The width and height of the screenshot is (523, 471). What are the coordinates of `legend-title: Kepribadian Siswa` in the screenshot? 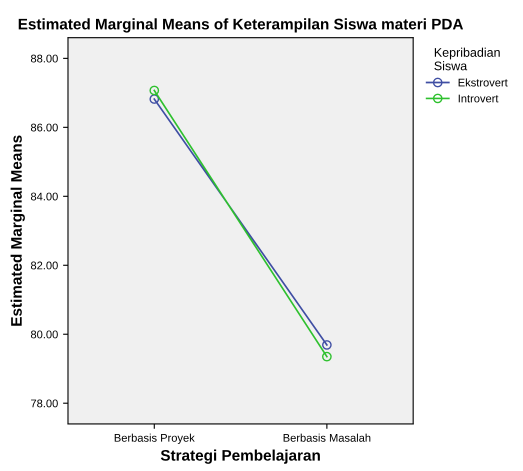 It's located at (467, 59).